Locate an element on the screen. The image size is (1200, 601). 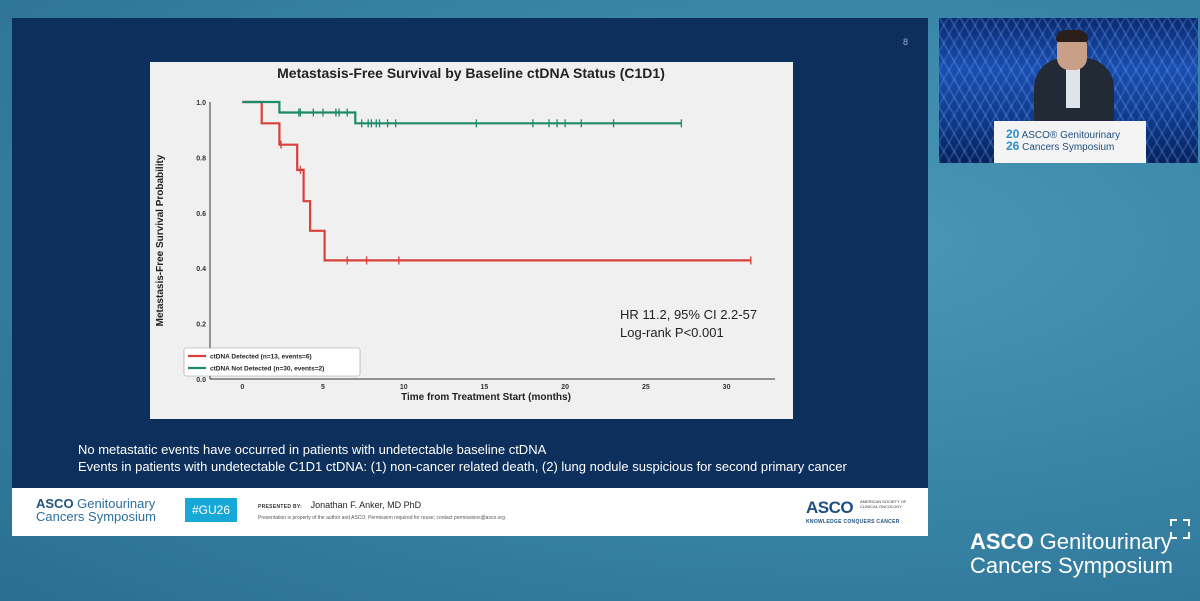
legend-label-2: ctDNA Not Detected (n=30, events=2) is located at coordinates (267, 369).